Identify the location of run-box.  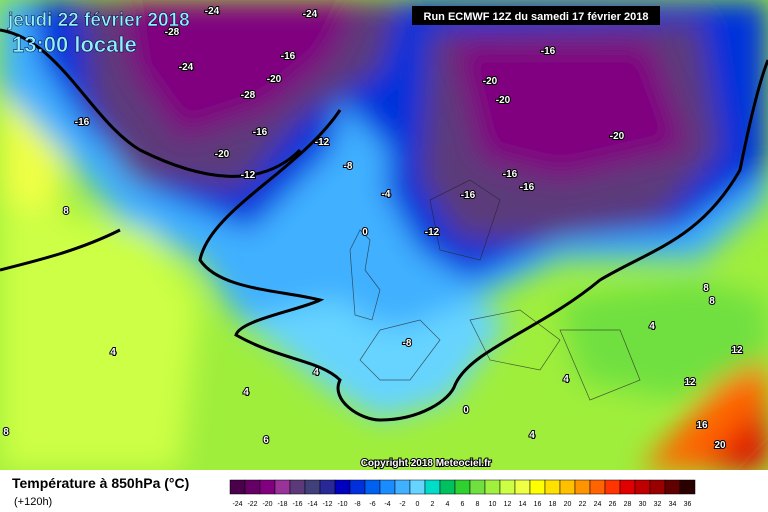
(536, 15).